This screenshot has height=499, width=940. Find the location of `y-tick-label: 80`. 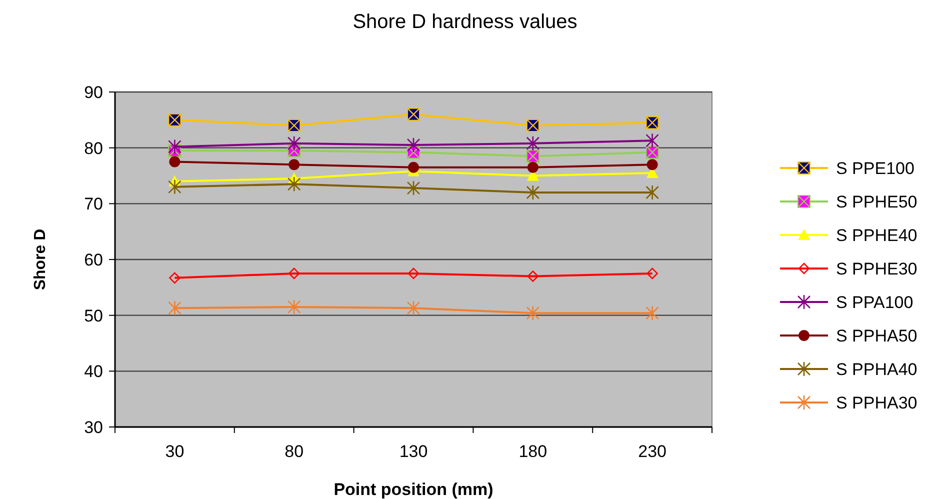

y-tick-label: 80 is located at coordinates (93, 148).